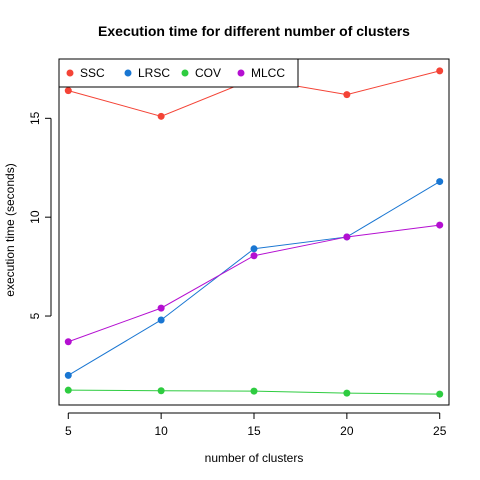 The height and width of the screenshot is (480, 480). Describe the element at coordinates (35, 118) in the screenshot. I see `y-tick-label: 15` at that location.